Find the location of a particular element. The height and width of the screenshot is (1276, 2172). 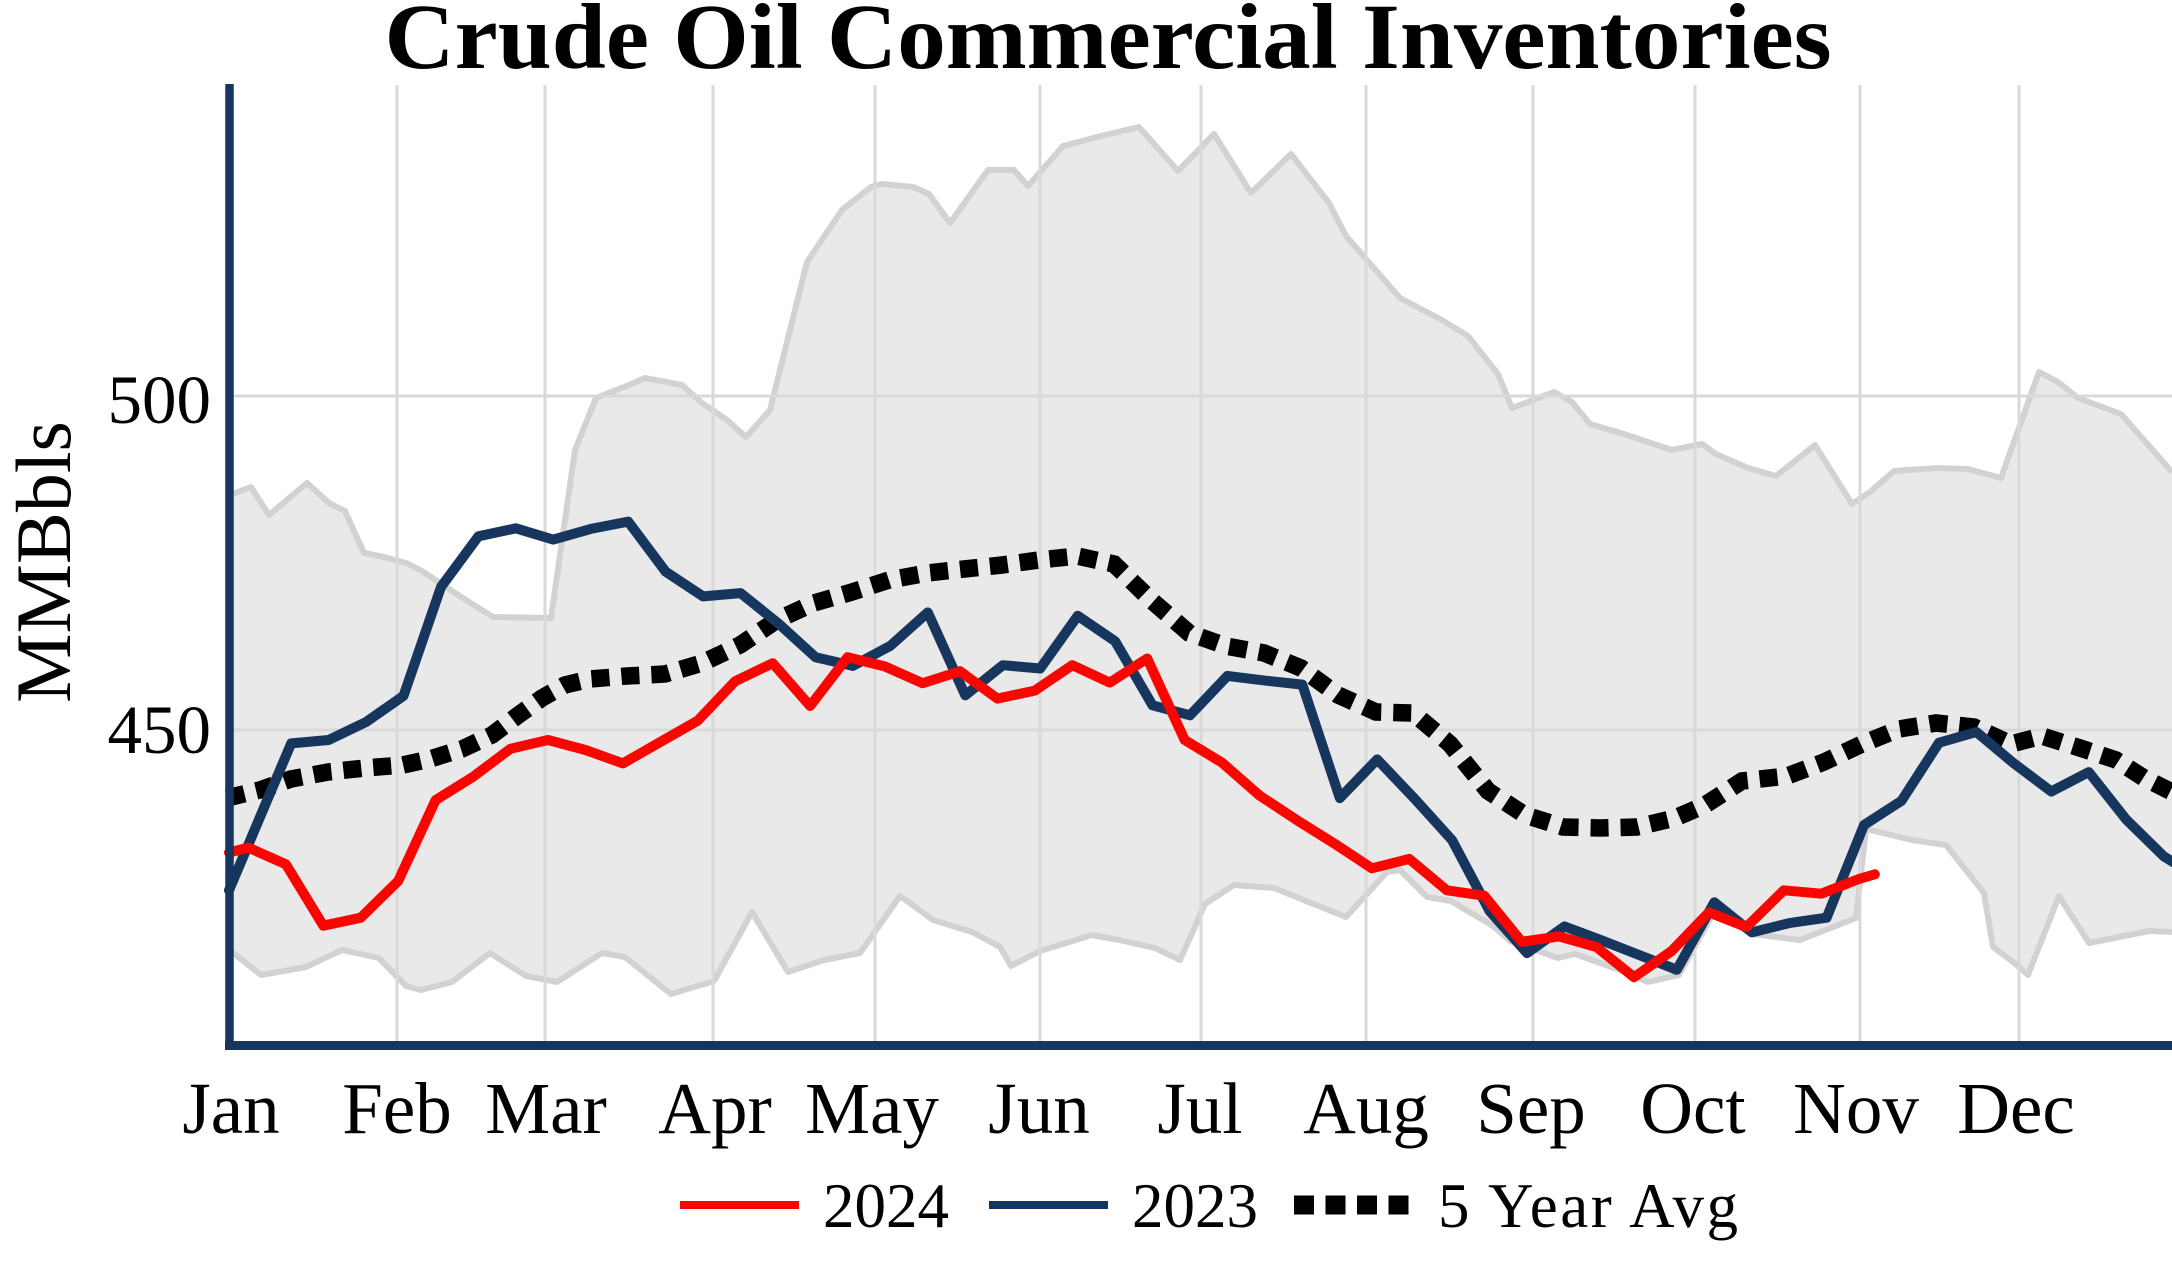

svg-text: Jan is located at coordinates (230, 1108).